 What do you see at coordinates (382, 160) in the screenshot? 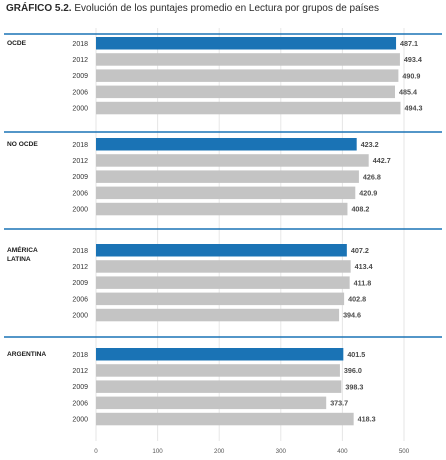
I see `value-label: 442.7` at bounding box center [382, 160].